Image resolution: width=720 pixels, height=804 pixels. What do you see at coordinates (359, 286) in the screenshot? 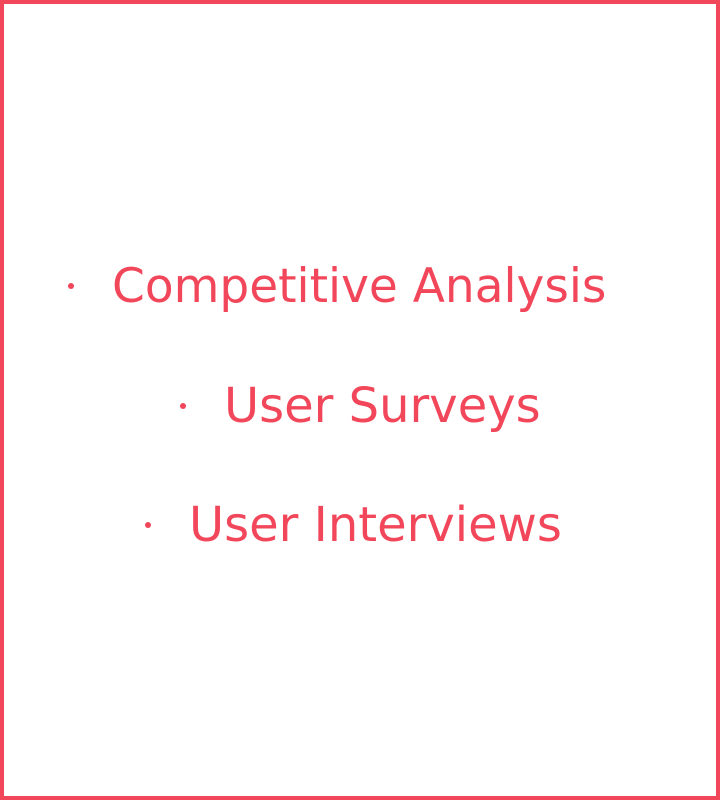
I see `list-item-label: Competitive Analysis` at bounding box center [359, 286].